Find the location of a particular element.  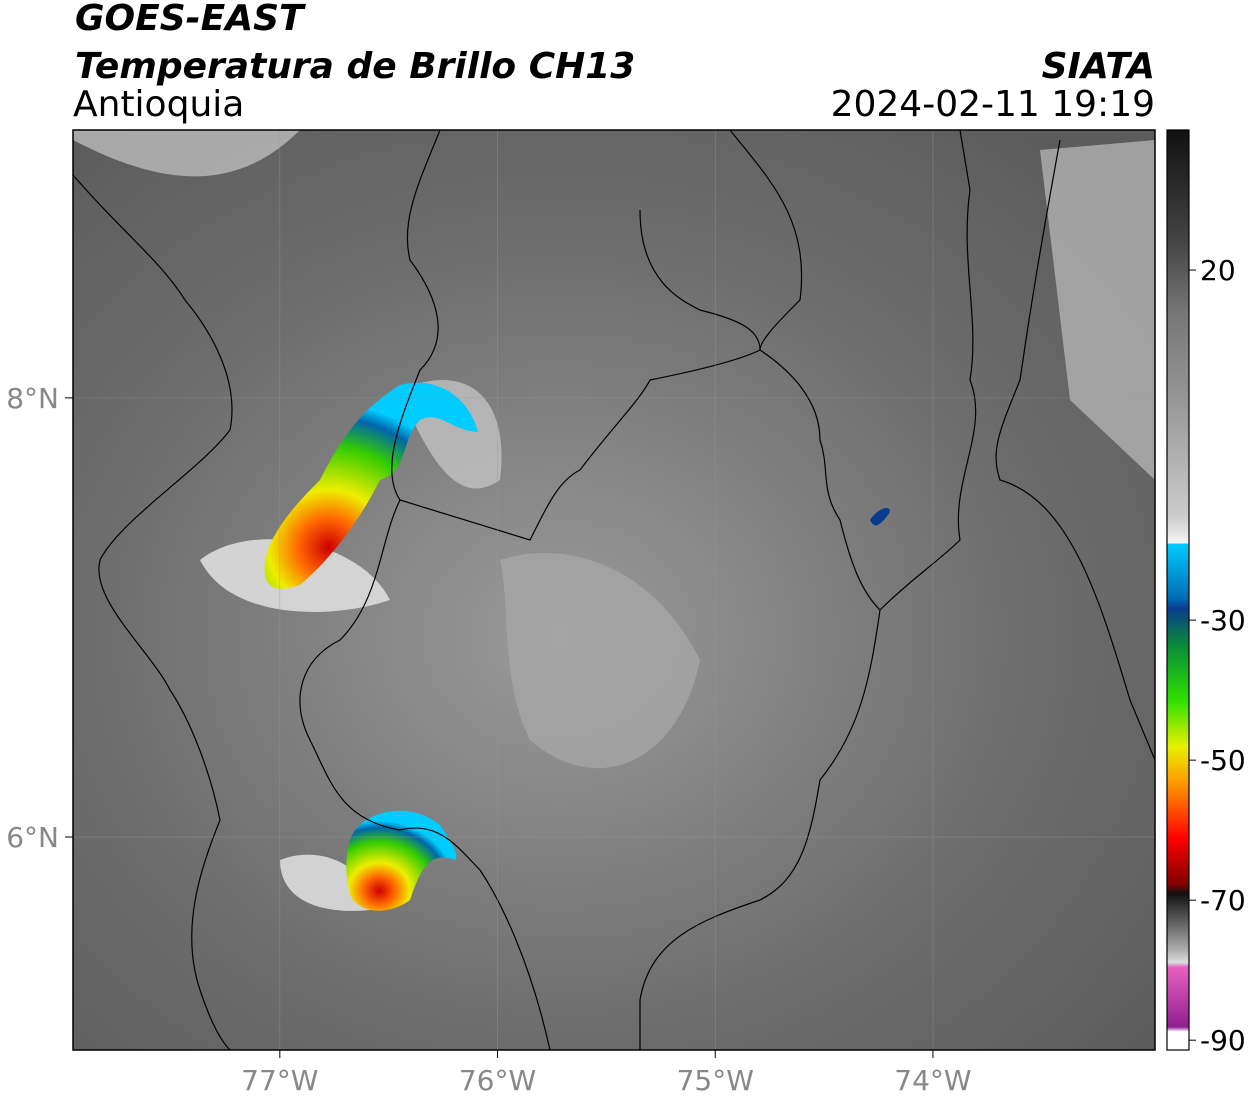

subtitle: Temperatura de Brillo CH13 is located at coordinates (355, 66).